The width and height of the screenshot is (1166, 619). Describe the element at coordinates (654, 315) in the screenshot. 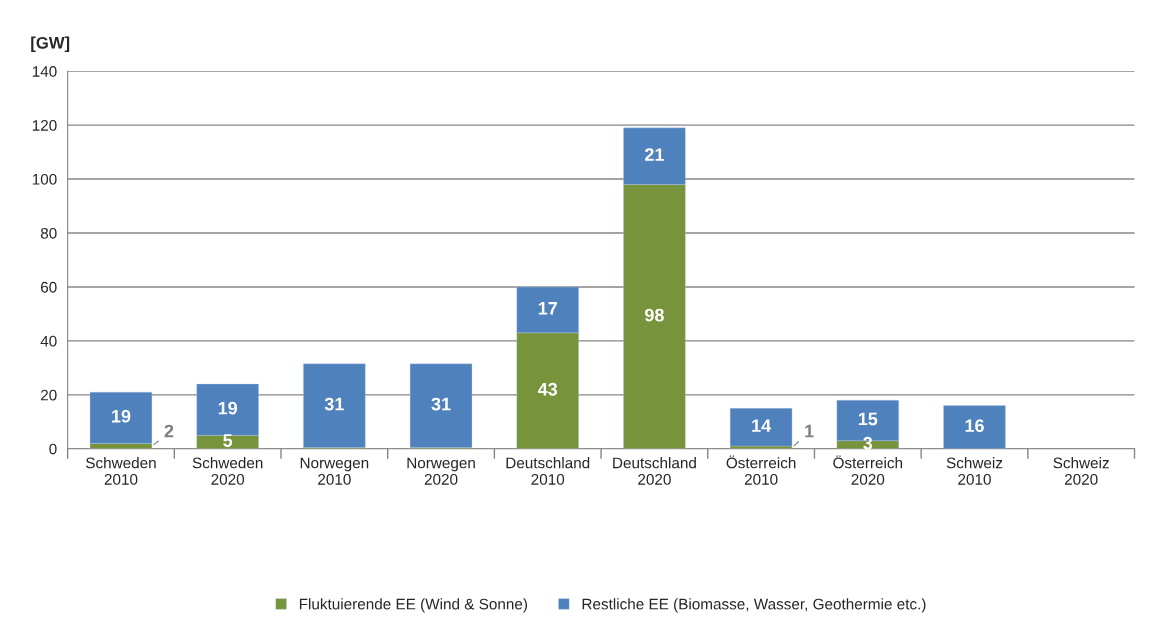

I see `data-label: 98` at that location.